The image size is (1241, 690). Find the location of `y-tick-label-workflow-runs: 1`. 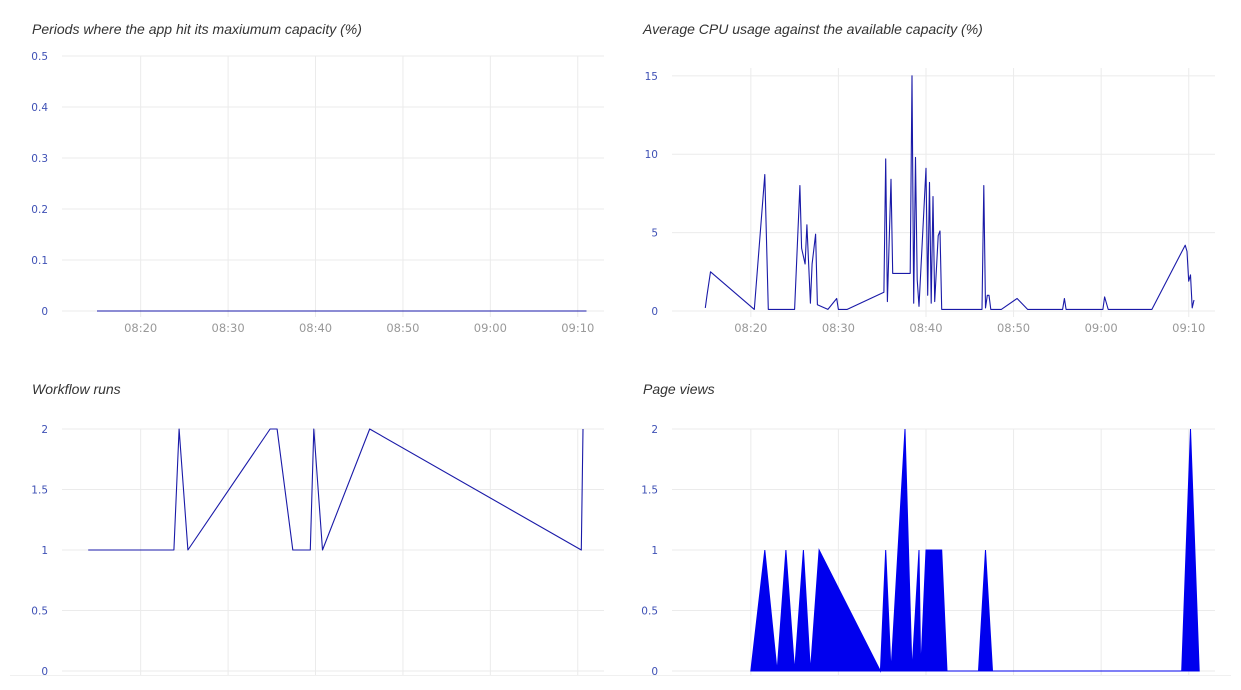

y-tick-label-workflow-runs: 1 is located at coordinates (44, 551).